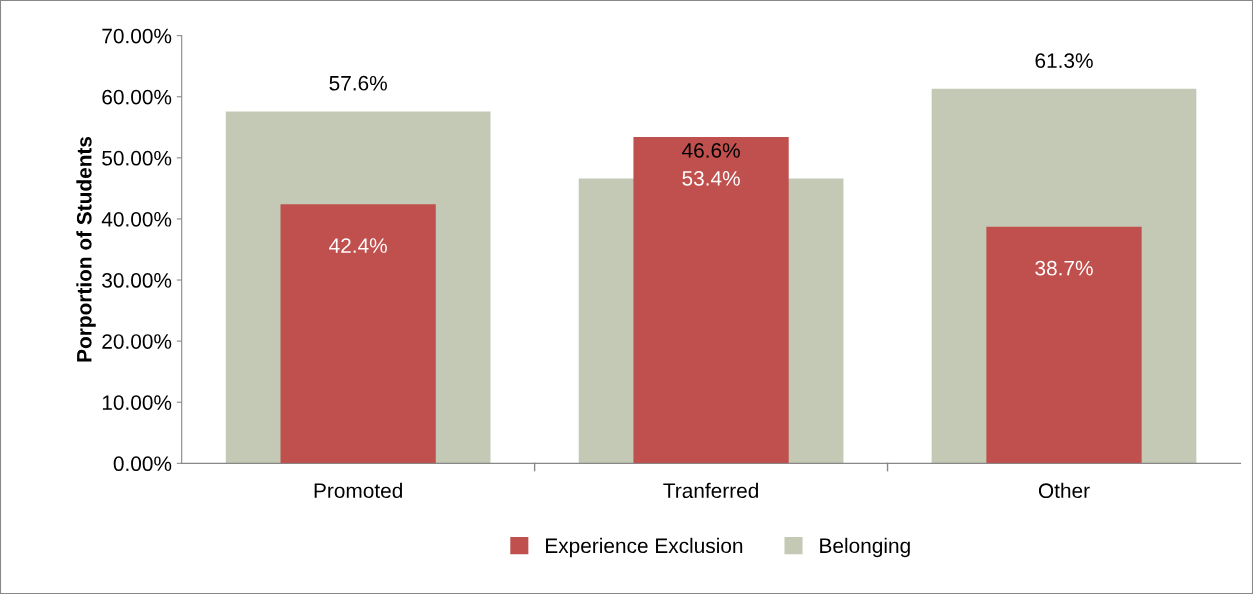 The height and width of the screenshot is (594, 1253). Describe the element at coordinates (711, 150) in the screenshot. I see `data-label: 46.6%` at that location.